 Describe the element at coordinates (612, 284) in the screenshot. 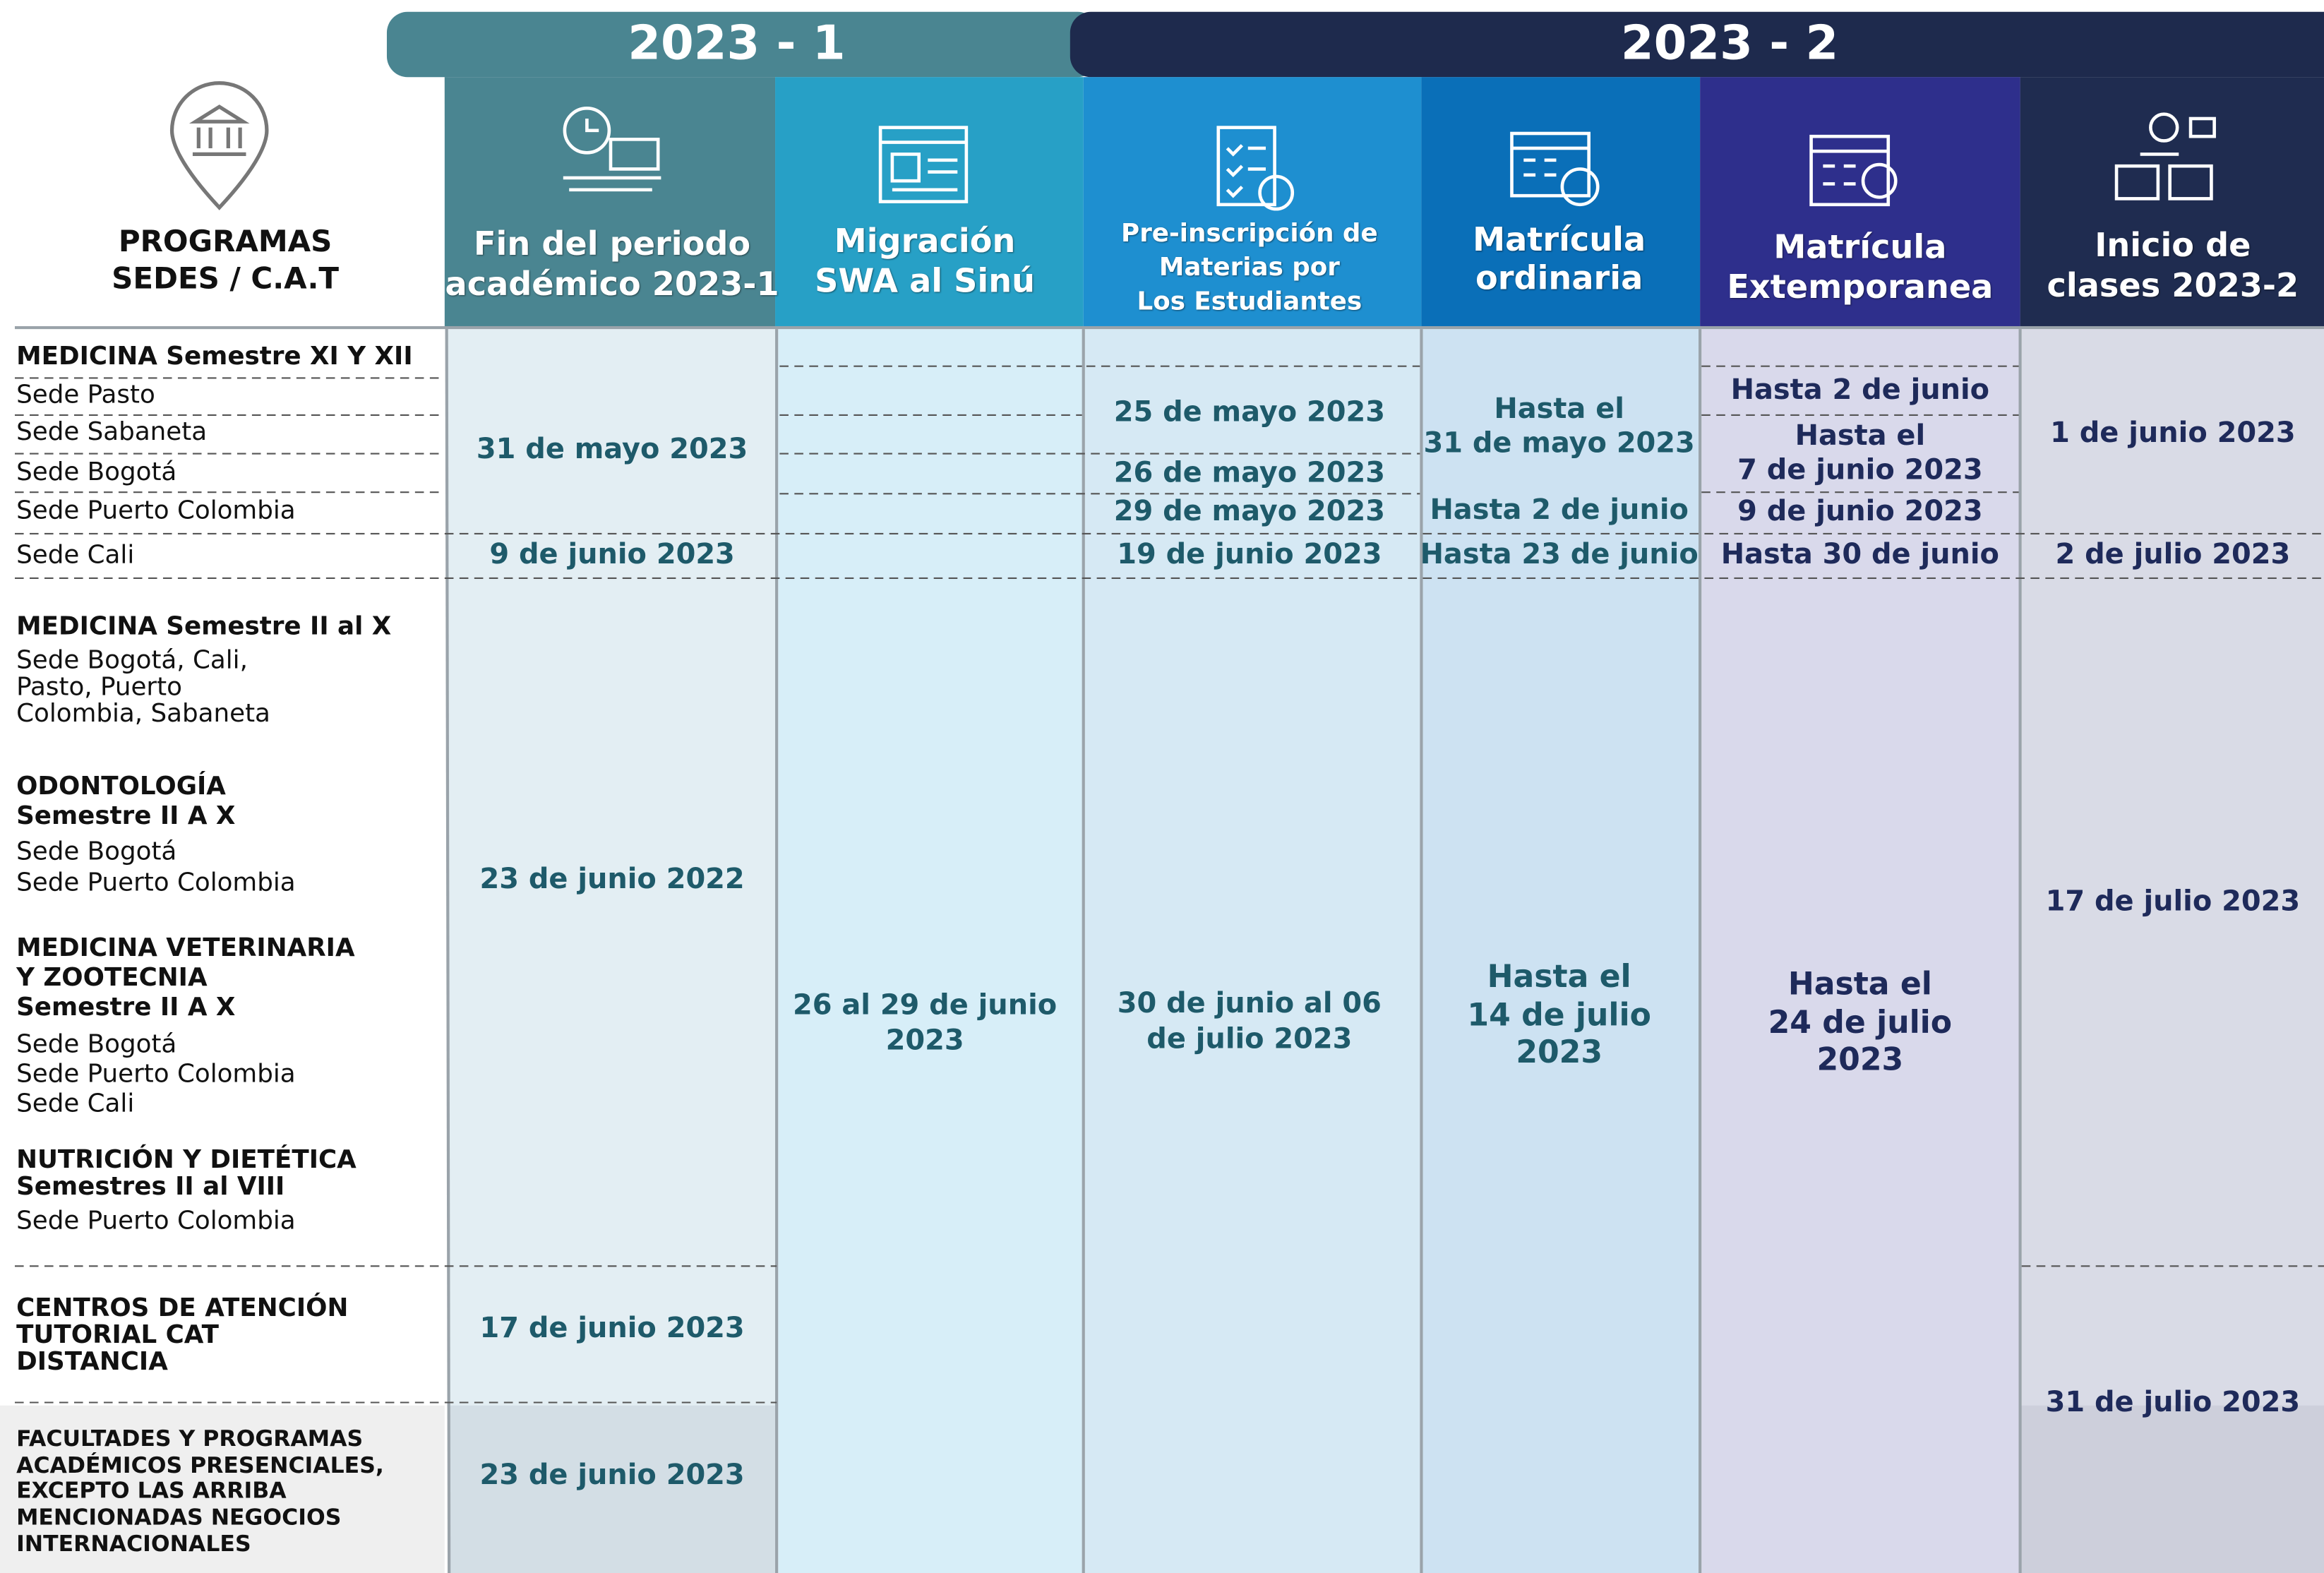

I see `column-header: académico 2023-1` at that location.